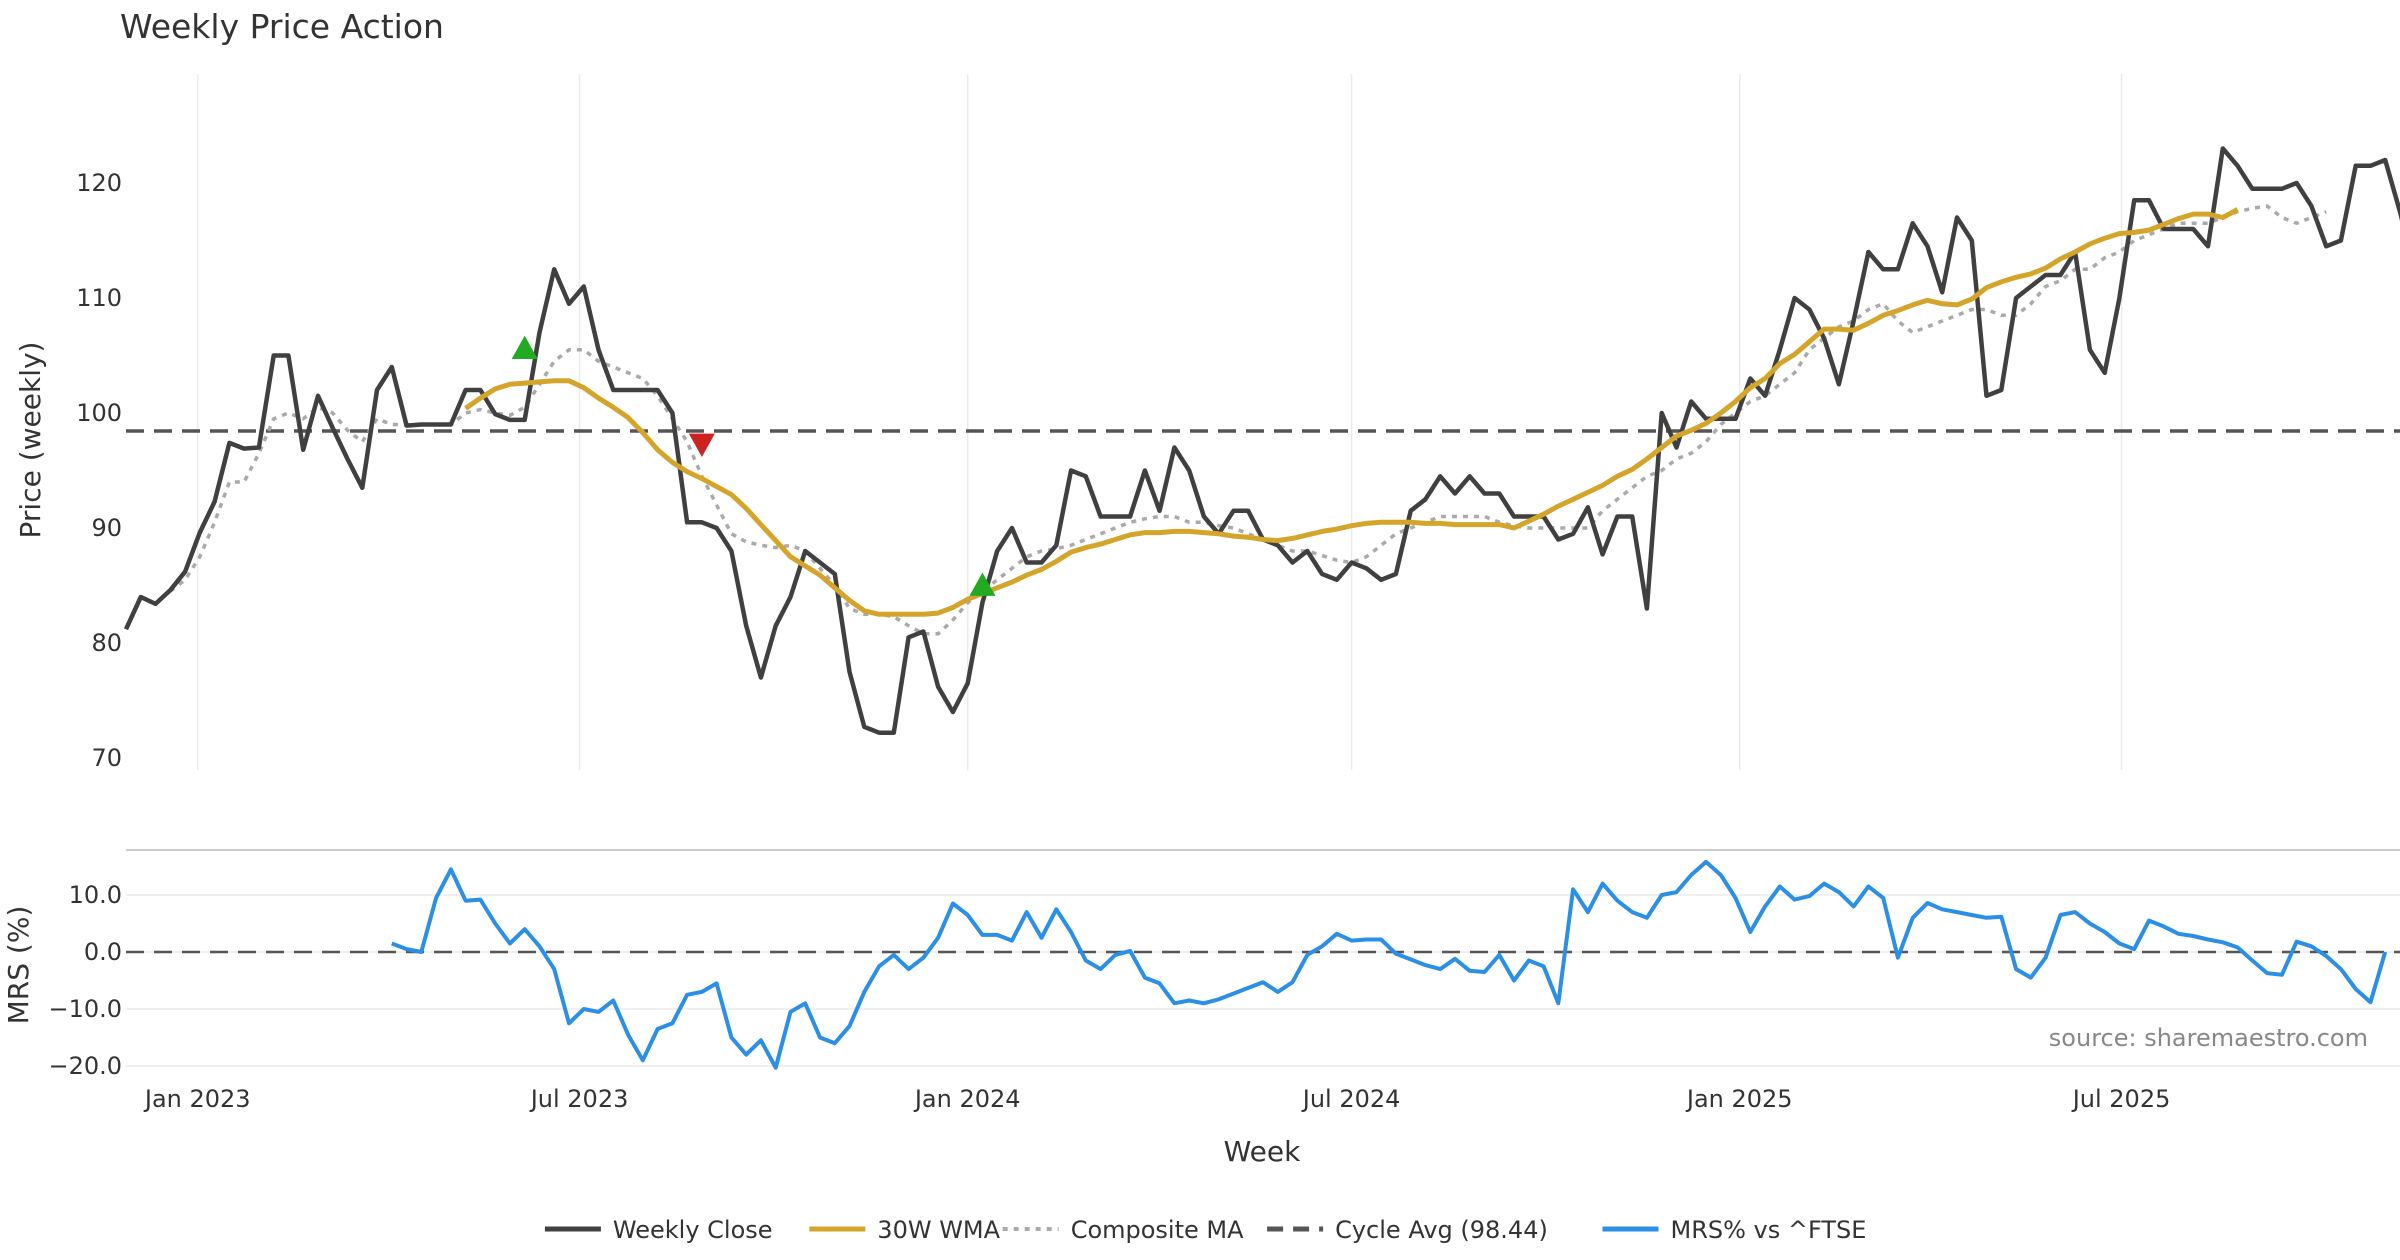  I want to click on price-y-tick-label: 70, so click(106, 758).